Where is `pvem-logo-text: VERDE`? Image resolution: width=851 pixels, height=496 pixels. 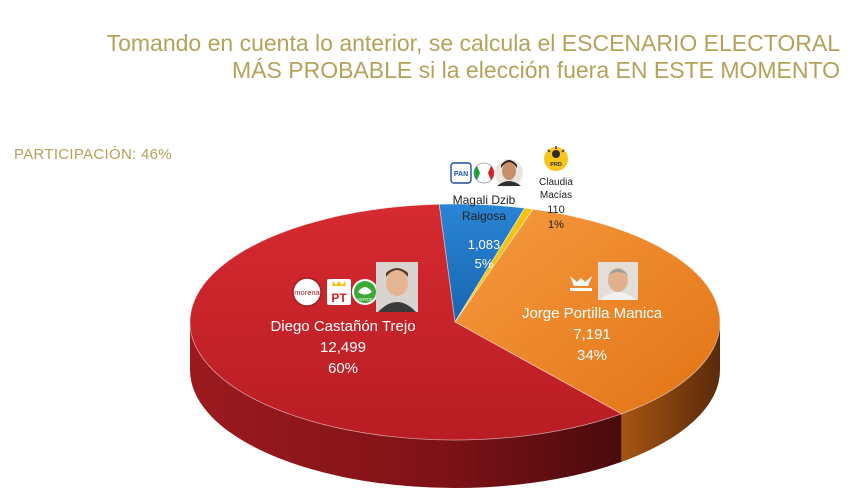
pvem-logo-text: VERDE is located at coordinates (365, 299).